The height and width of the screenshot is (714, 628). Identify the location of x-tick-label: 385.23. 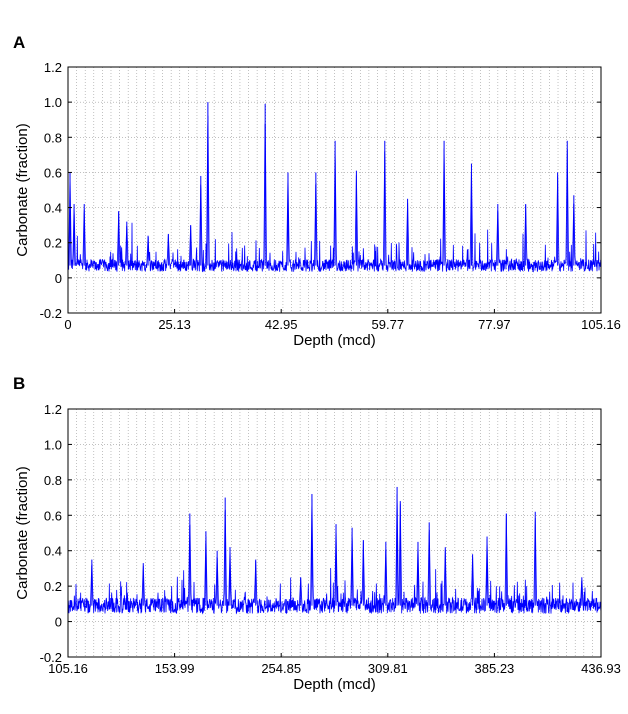
(495, 668).